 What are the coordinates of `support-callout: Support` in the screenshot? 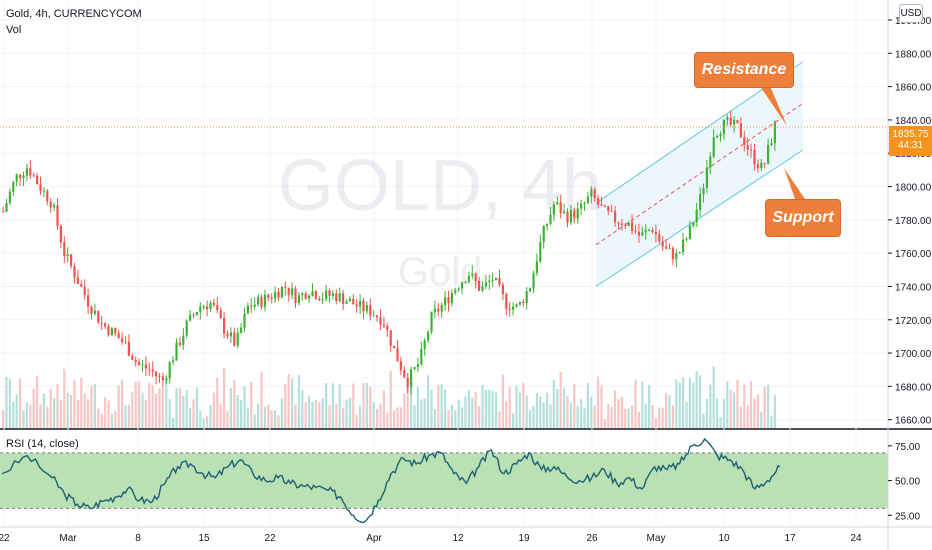 It's located at (803, 218).